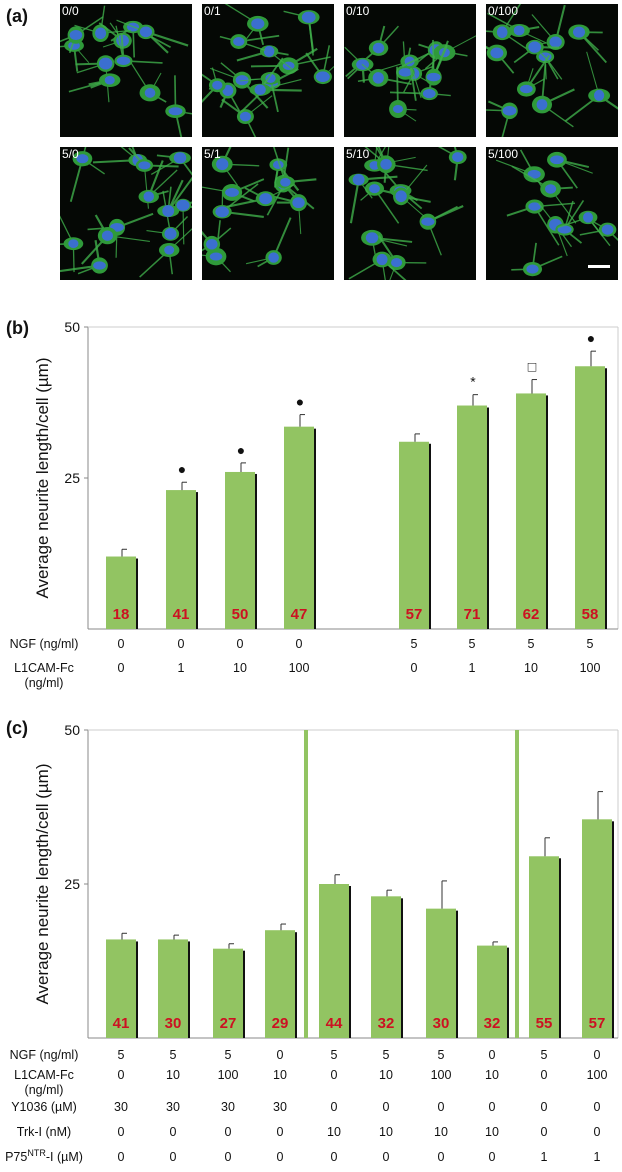 This screenshot has width=622, height=1172. Describe the element at coordinates (299, 614) in the screenshot. I see `n-label: 47` at that location.